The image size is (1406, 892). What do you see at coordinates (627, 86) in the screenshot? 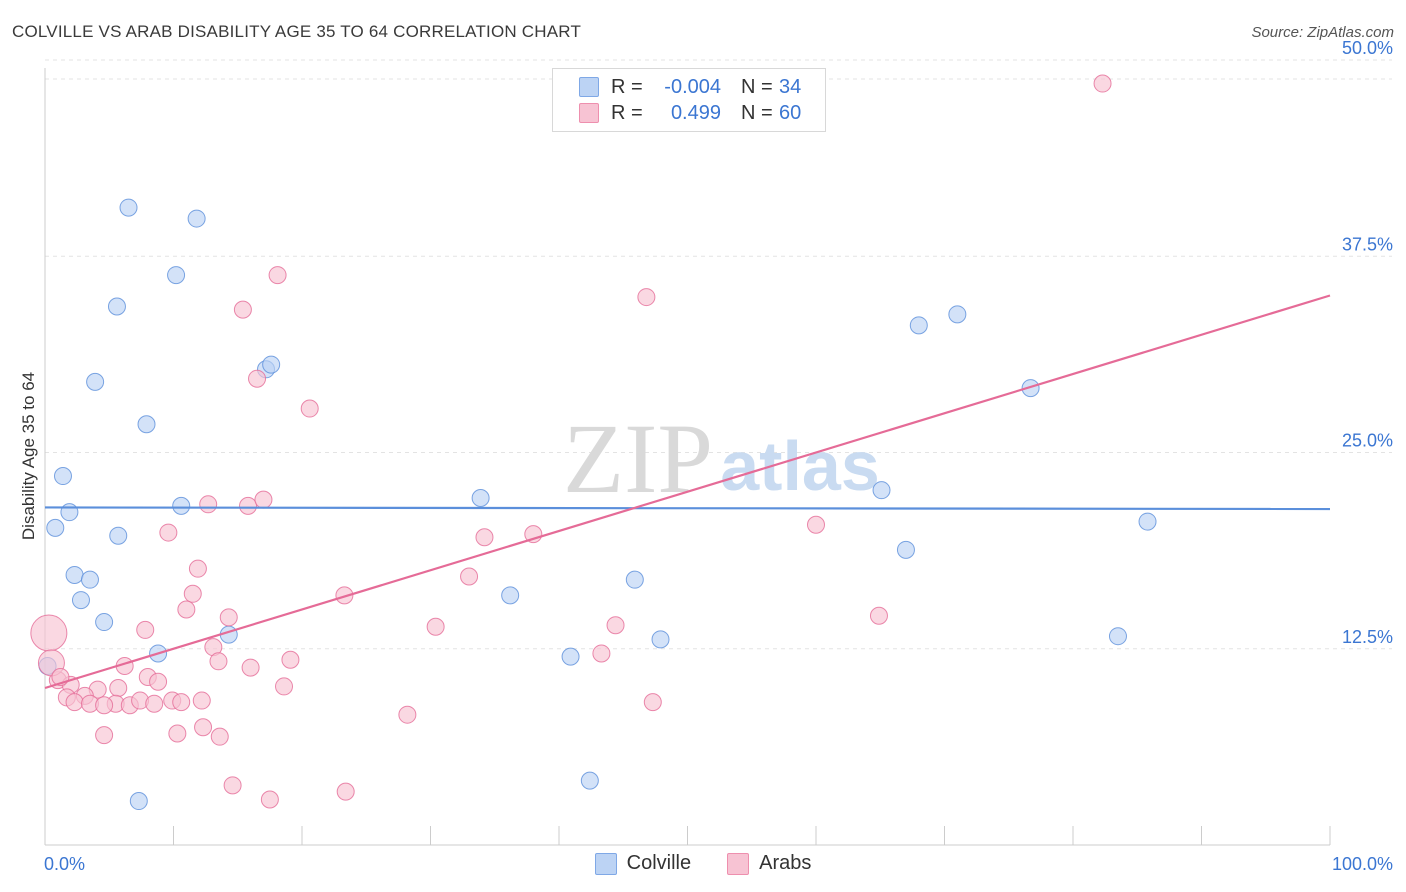
I see `colville-r-label: R =` at bounding box center [627, 86].